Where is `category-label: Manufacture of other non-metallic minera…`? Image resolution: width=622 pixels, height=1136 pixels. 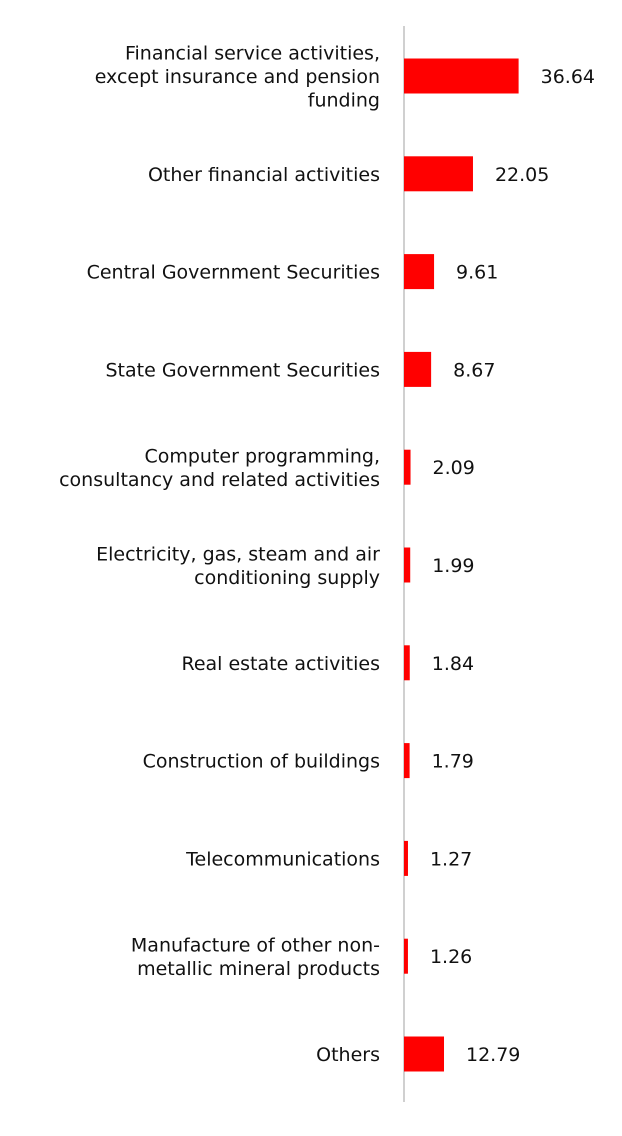
category-label: Manufacture of other non-metallic minera… is located at coordinates (255, 957).